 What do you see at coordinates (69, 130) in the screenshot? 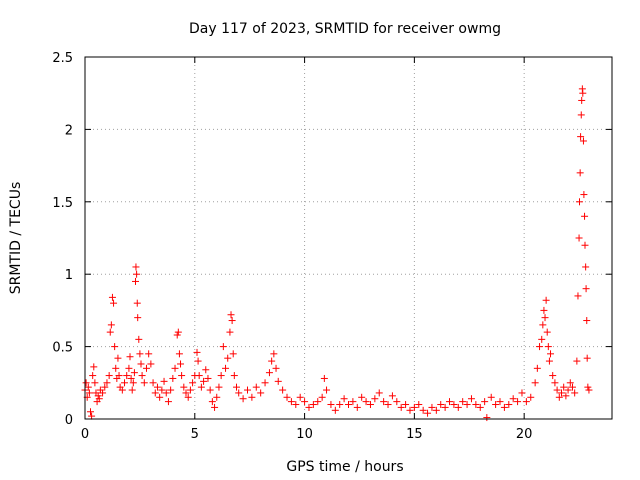
I see `y-tick-label: 2` at bounding box center [69, 130].